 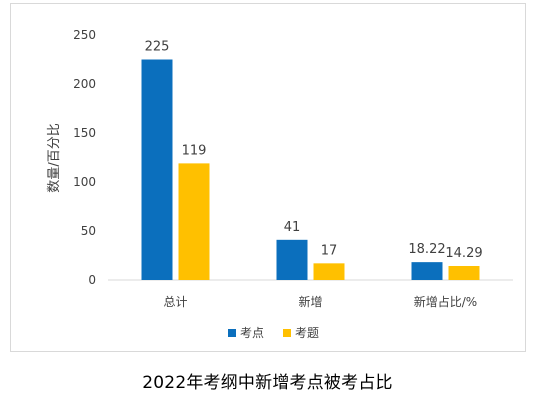 What do you see at coordinates (292, 227) in the screenshot?
I see `data-label: 41` at bounding box center [292, 227].